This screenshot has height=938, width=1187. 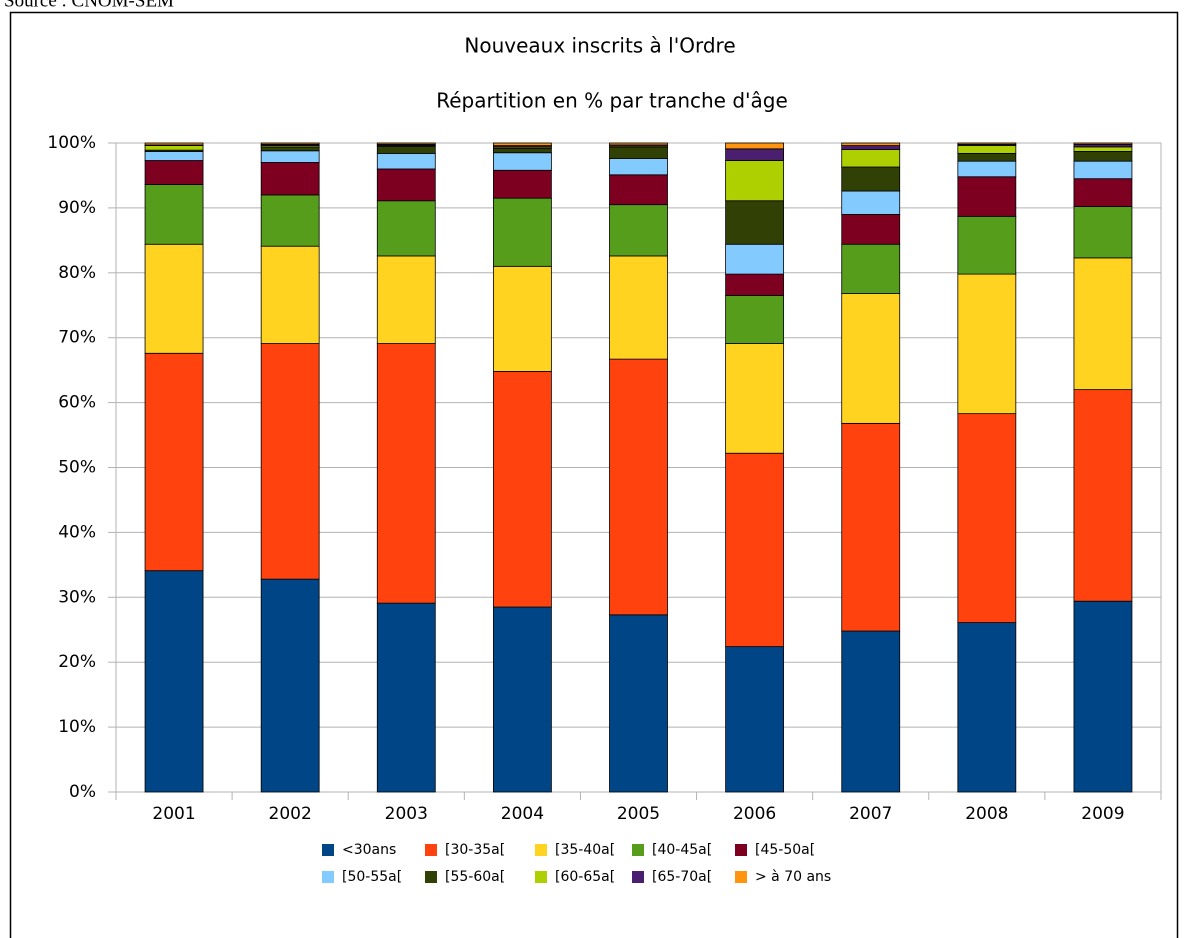 I want to click on x-tick-label: 2005, so click(x=638, y=814).